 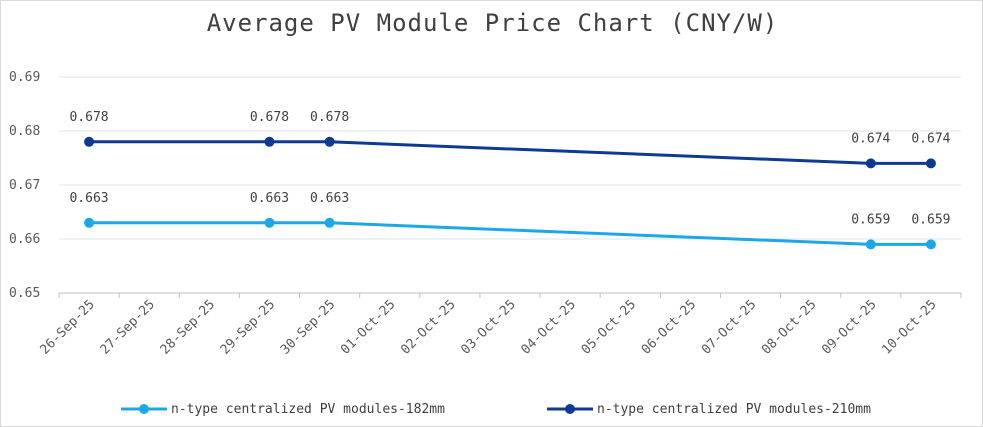 I want to click on x-tick-label: 09-Oct-25, so click(x=849, y=327).